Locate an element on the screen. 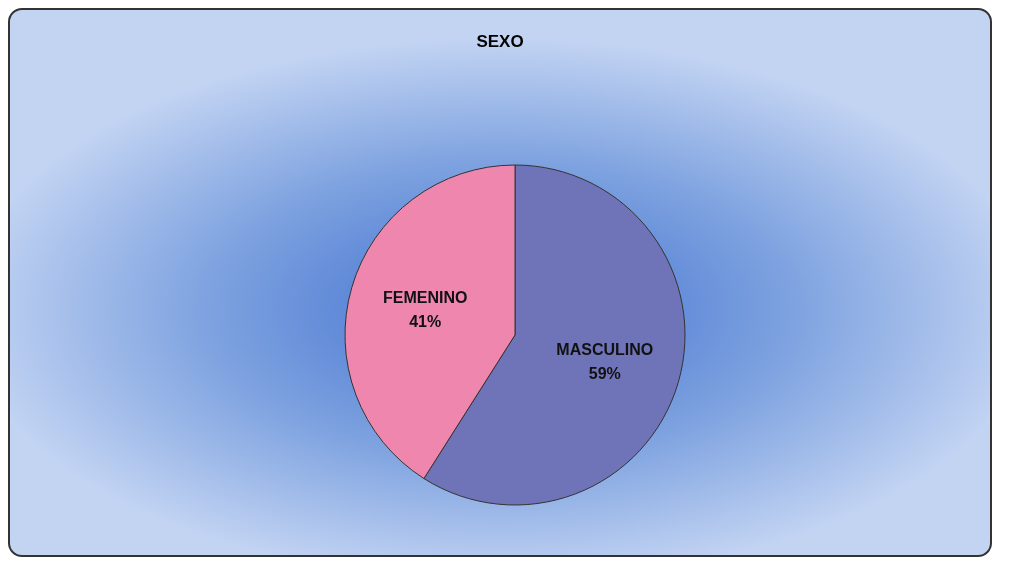 The image size is (1012, 573). data-label: 59% is located at coordinates (604, 374).